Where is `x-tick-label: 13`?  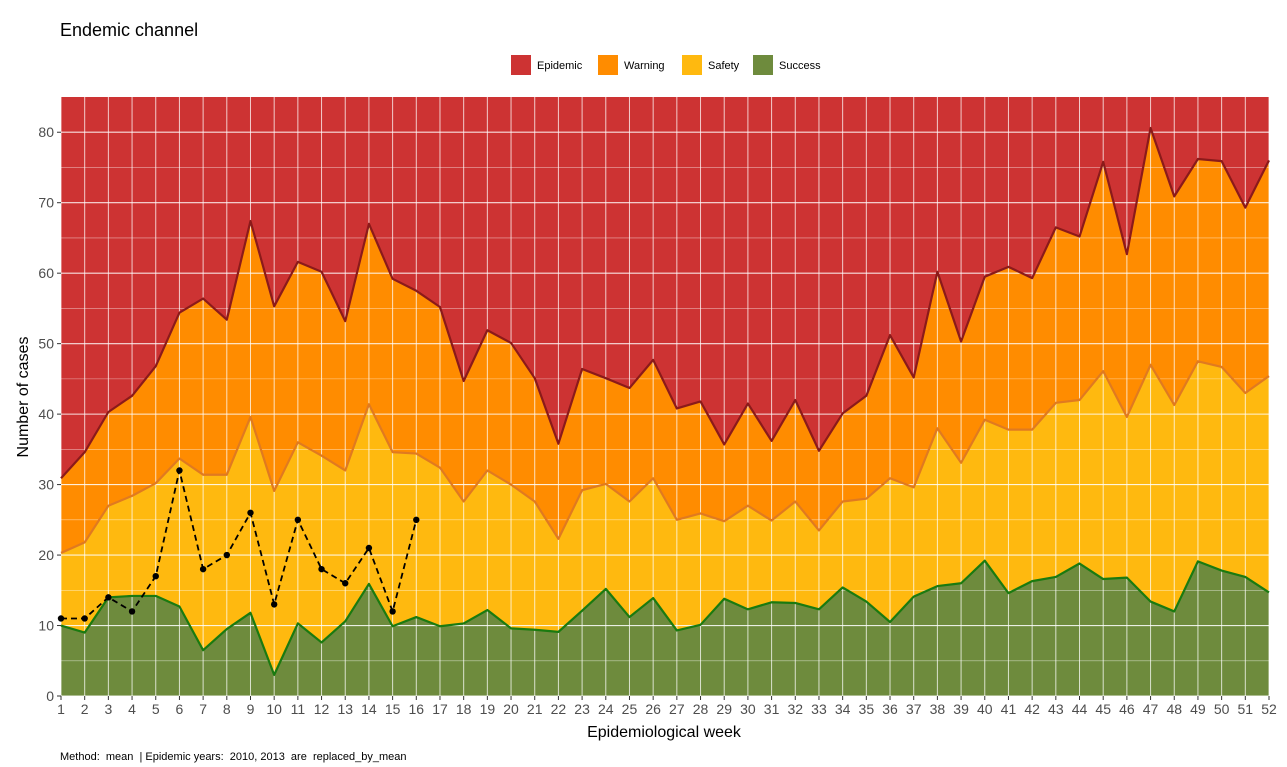
x-tick-label: 13 is located at coordinates (345, 709).